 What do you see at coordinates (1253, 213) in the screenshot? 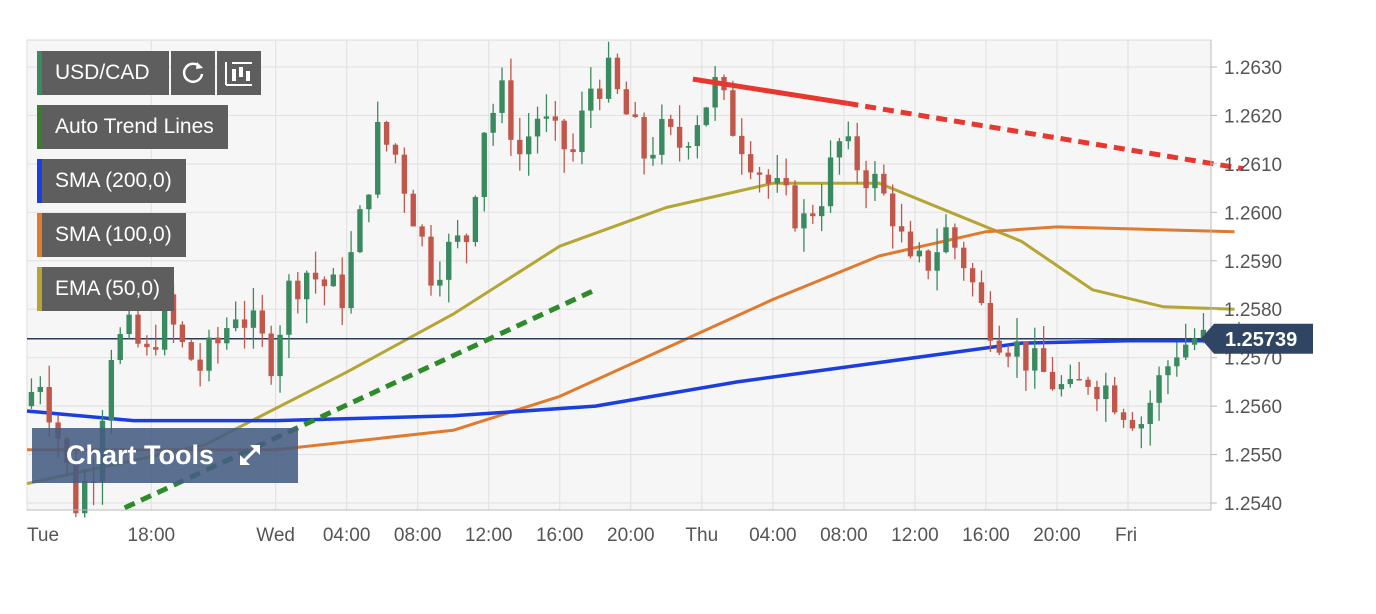
I see `y-tick-label: 1.2600` at bounding box center [1253, 213].